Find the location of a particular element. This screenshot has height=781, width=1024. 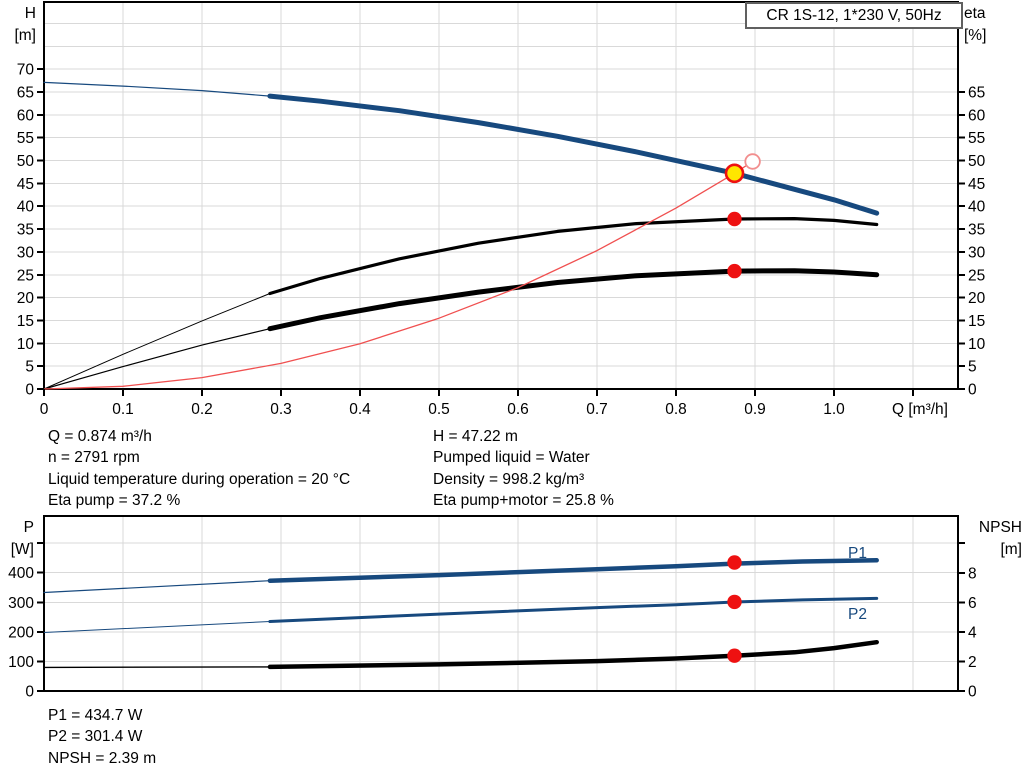

qh-eta-chart-x-tick-label: 0.7 is located at coordinates (597, 409).